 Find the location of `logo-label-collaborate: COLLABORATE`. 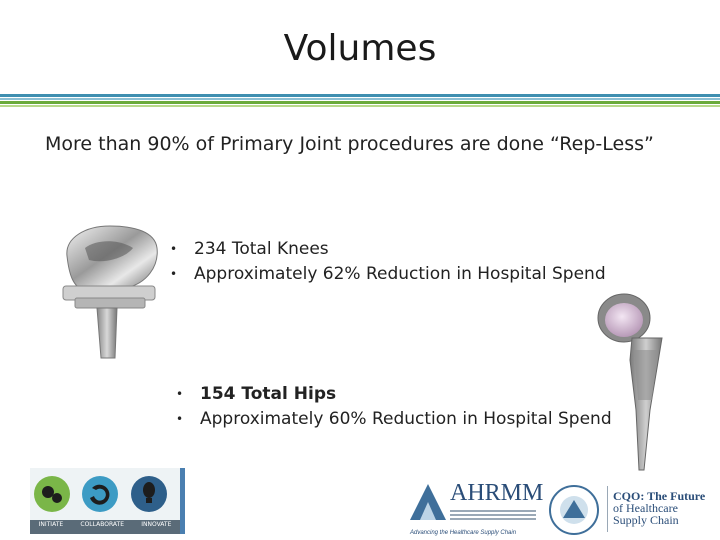

logo-label-collaborate: COLLABORATE is located at coordinates (102, 524).